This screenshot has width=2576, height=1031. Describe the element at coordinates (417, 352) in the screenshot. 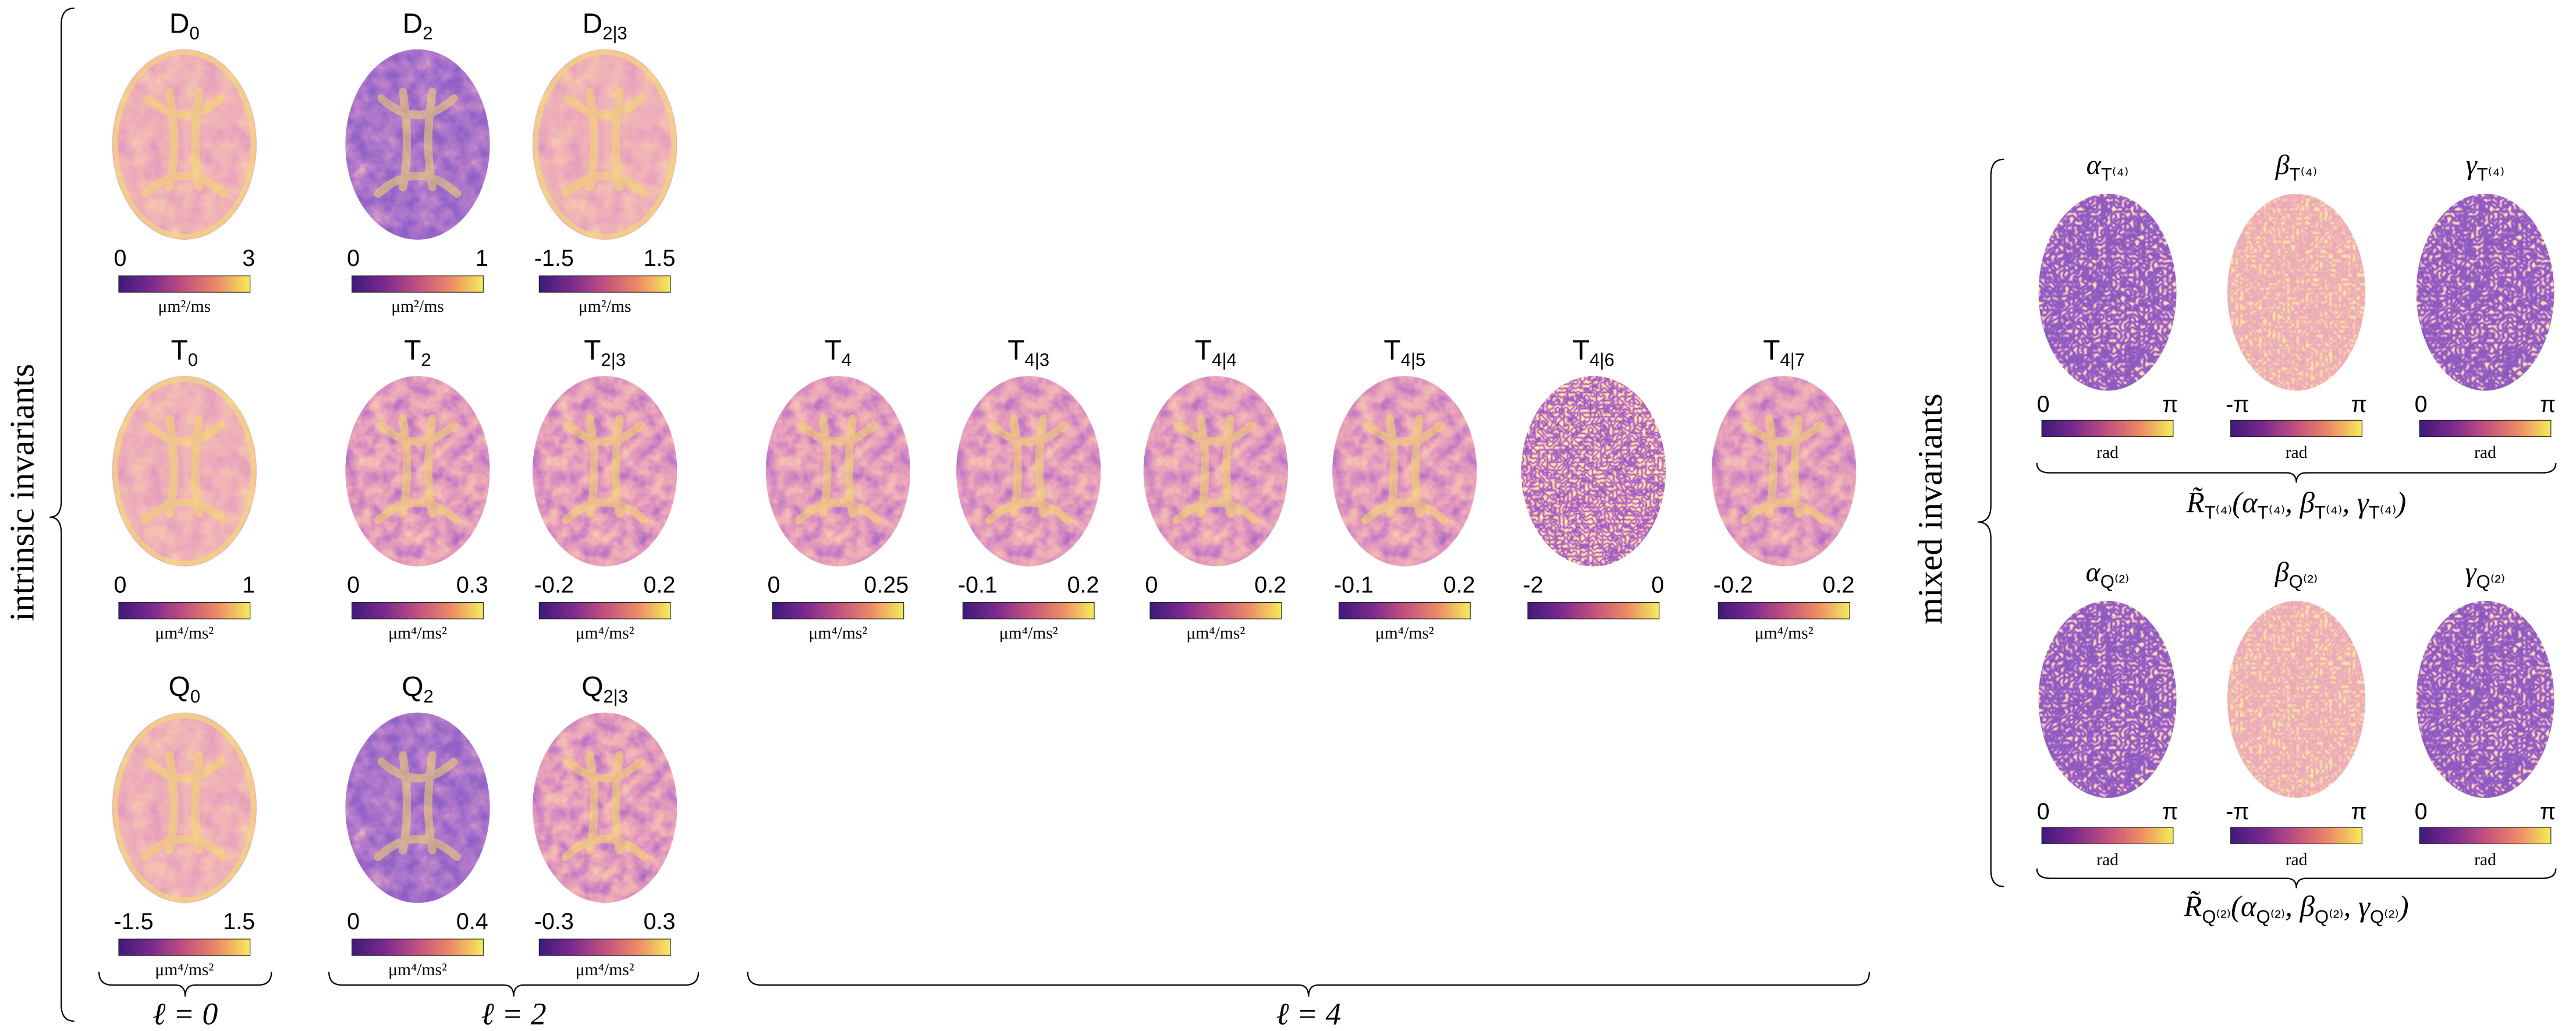

I see `panel-title: T2` at that location.